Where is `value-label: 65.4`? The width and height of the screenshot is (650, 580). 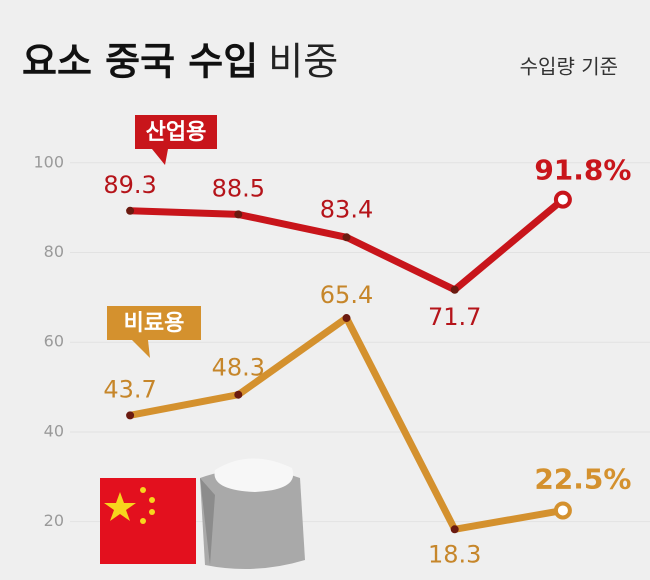 value-label: 65.4 is located at coordinates (346, 295).